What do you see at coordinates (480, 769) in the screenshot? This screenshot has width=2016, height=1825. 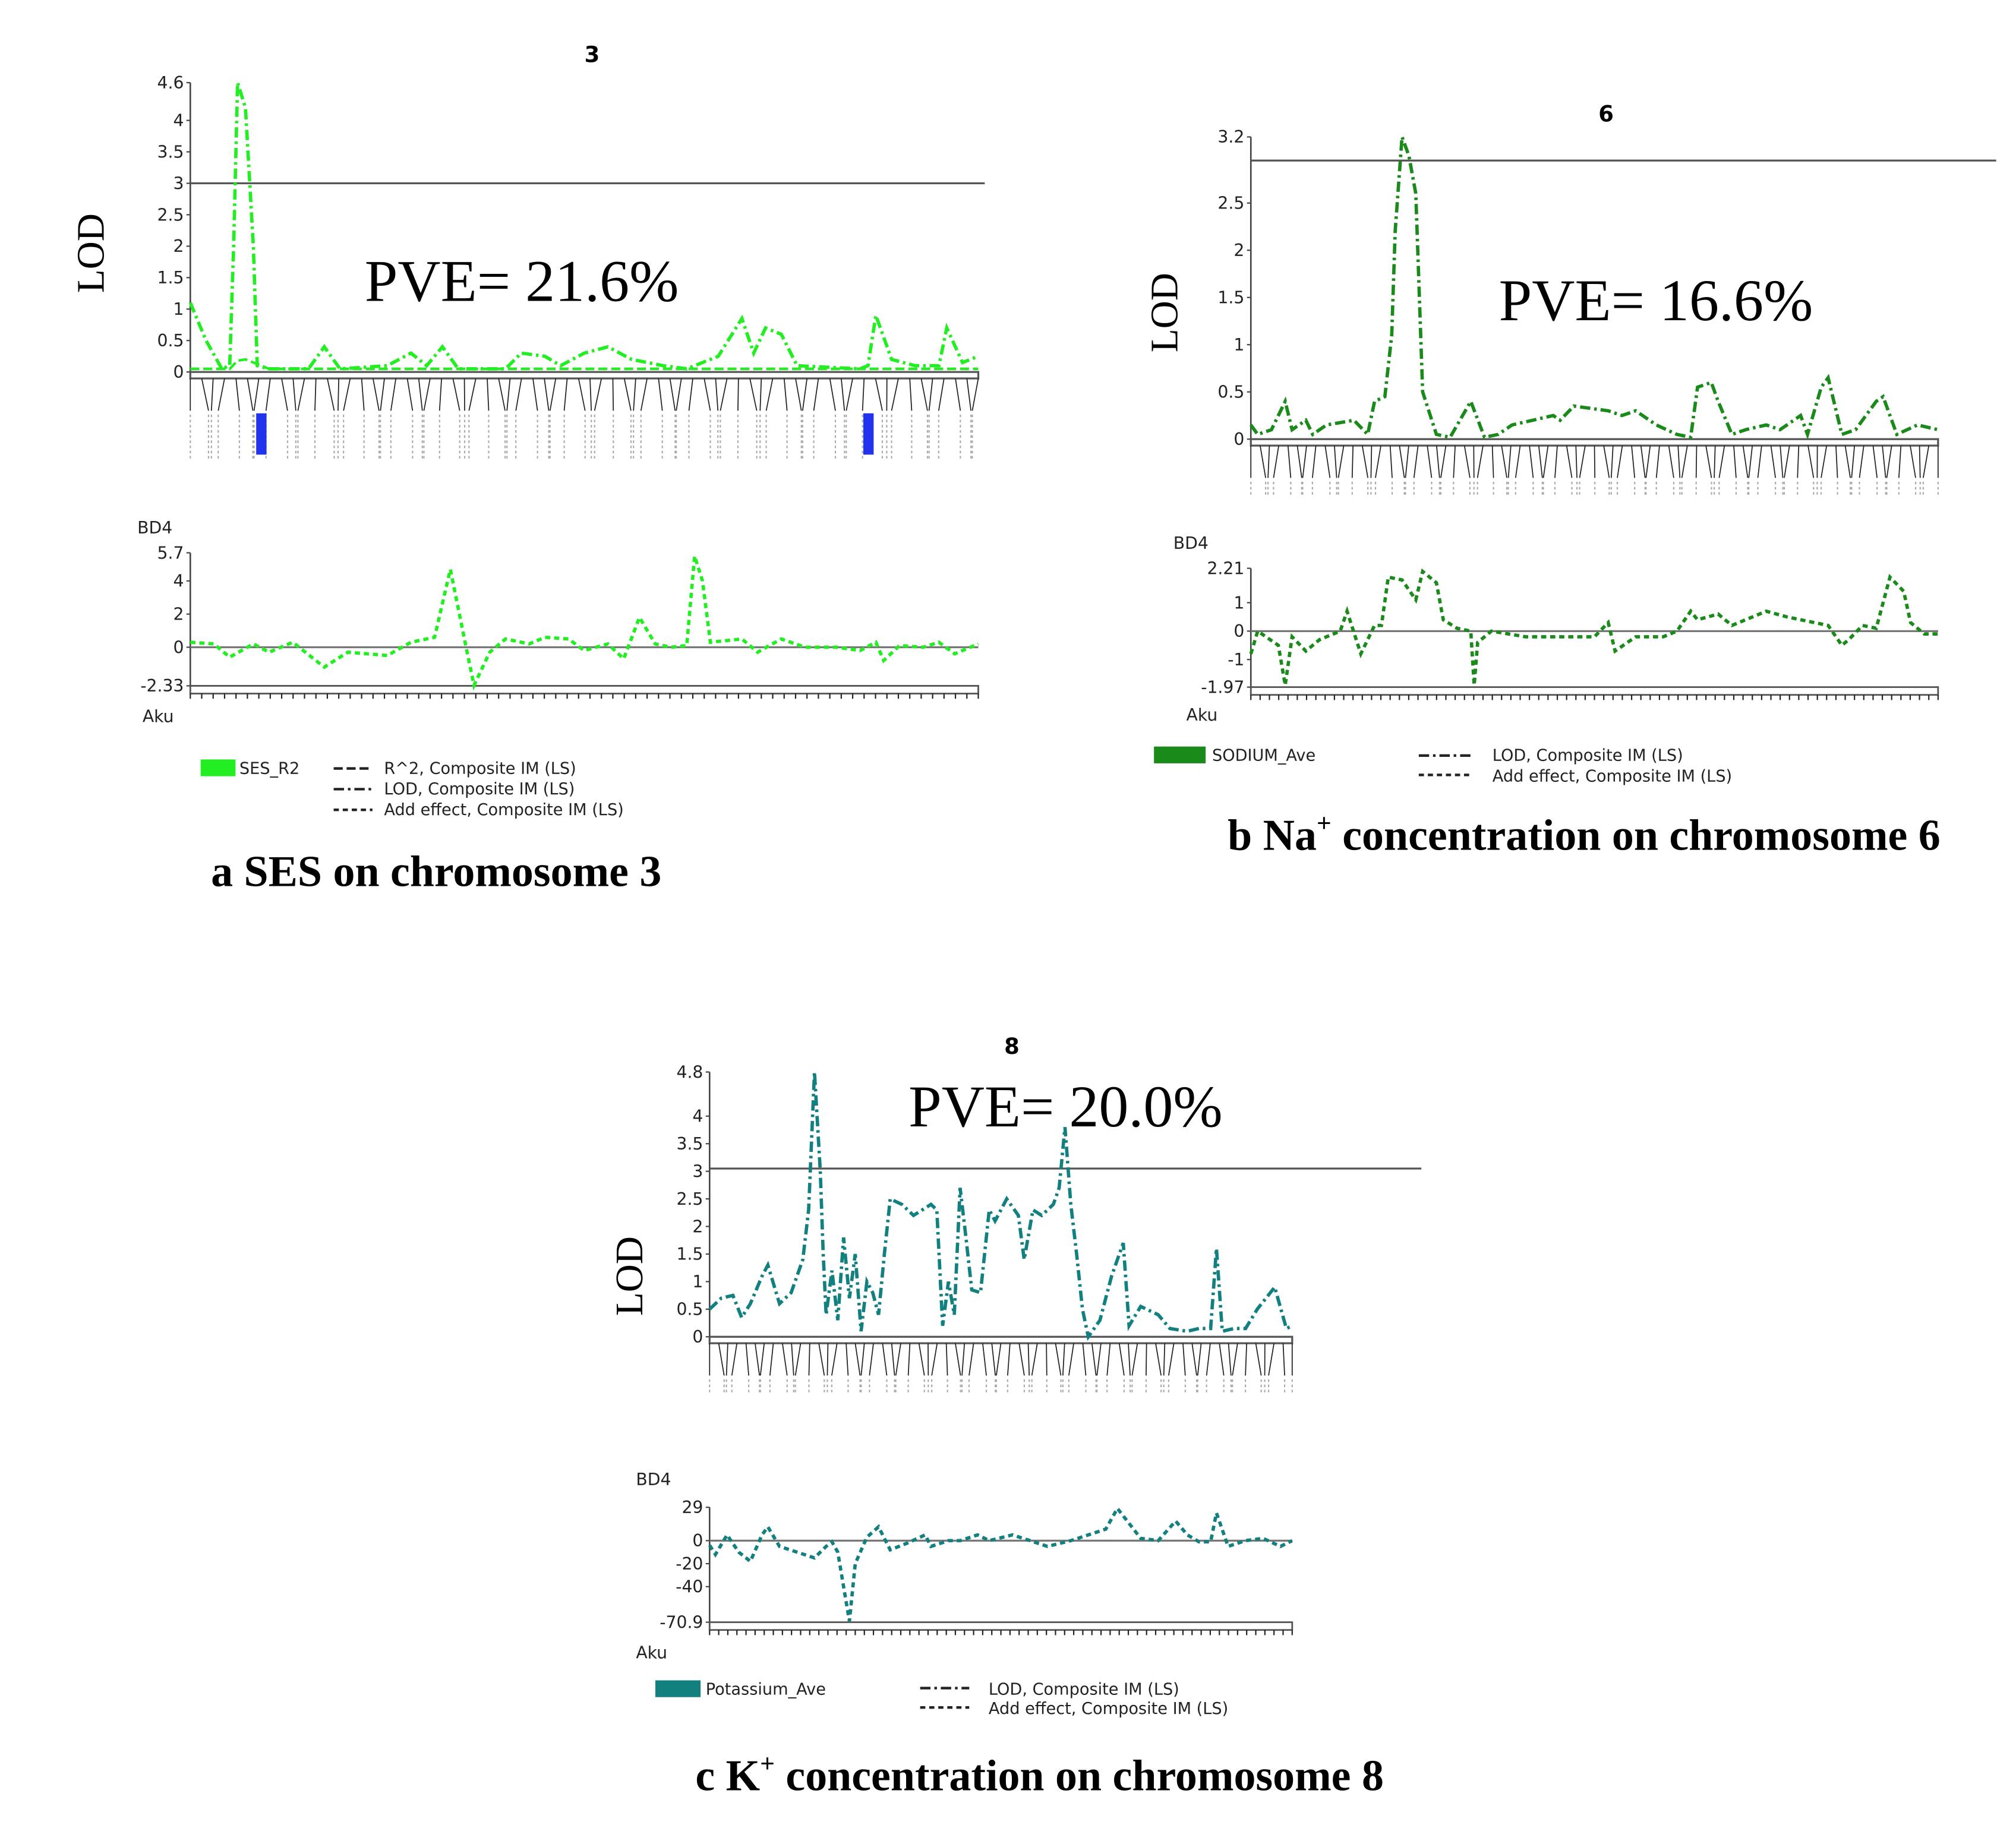 I see `legend-entry: R^2, Composite IM (LS)` at bounding box center [480, 769].